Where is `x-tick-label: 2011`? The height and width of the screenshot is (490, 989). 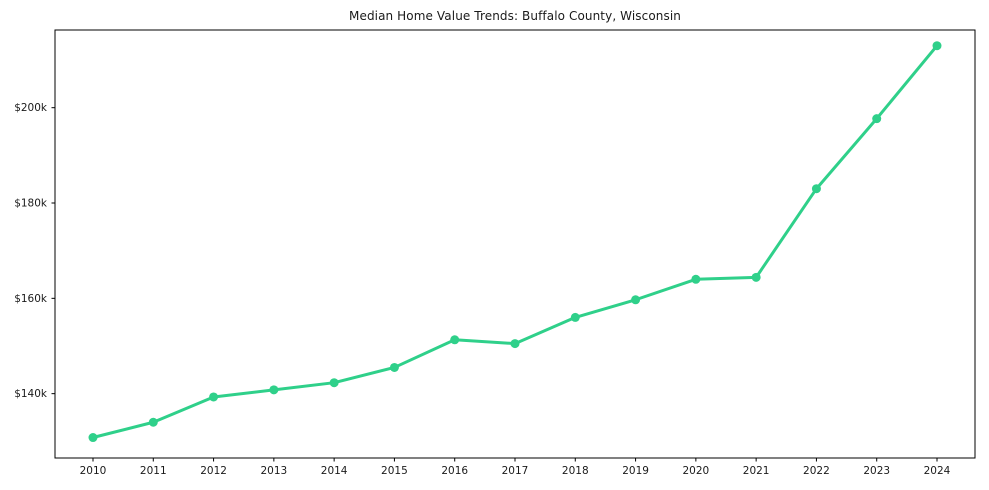 x-tick-label: 2011 is located at coordinates (153, 471).